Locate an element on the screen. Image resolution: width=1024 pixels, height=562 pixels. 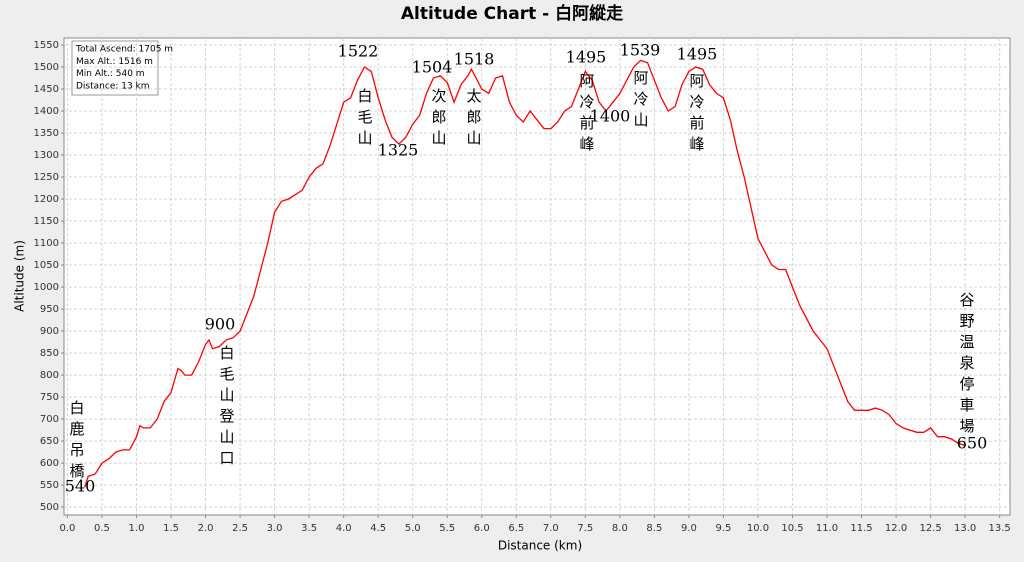
x-tick-label: 7.0 is located at coordinates (551, 528).